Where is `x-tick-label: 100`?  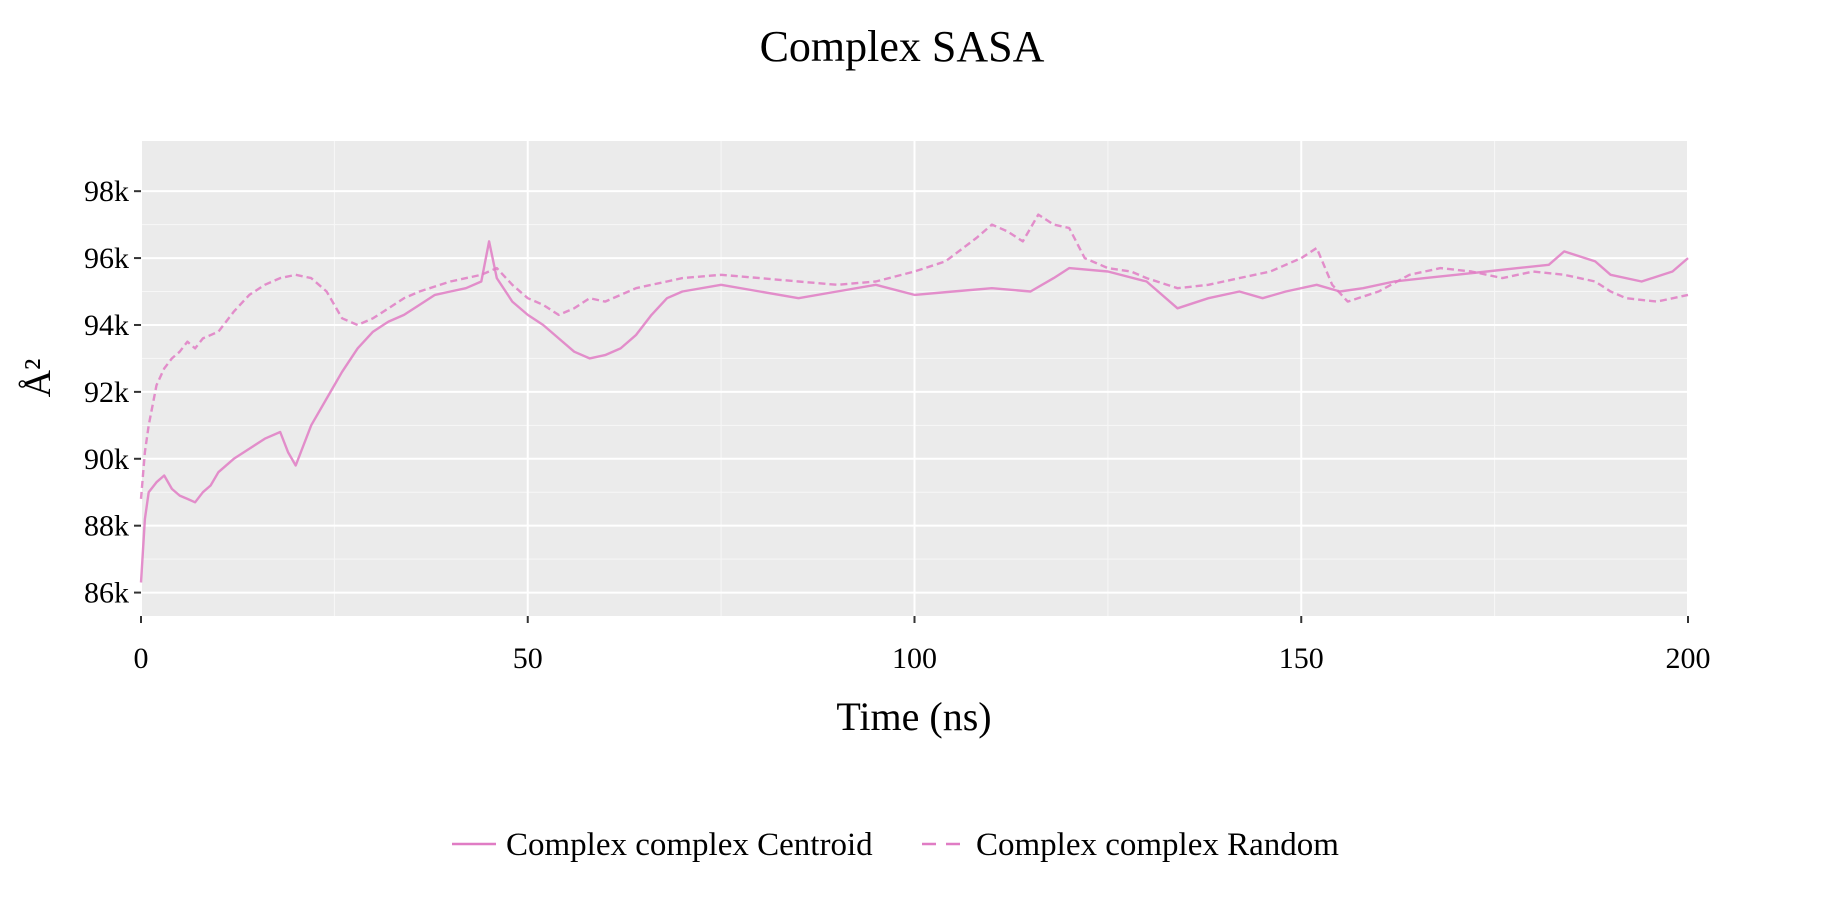 x-tick-label: 100 is located at coordinates (914, 658).